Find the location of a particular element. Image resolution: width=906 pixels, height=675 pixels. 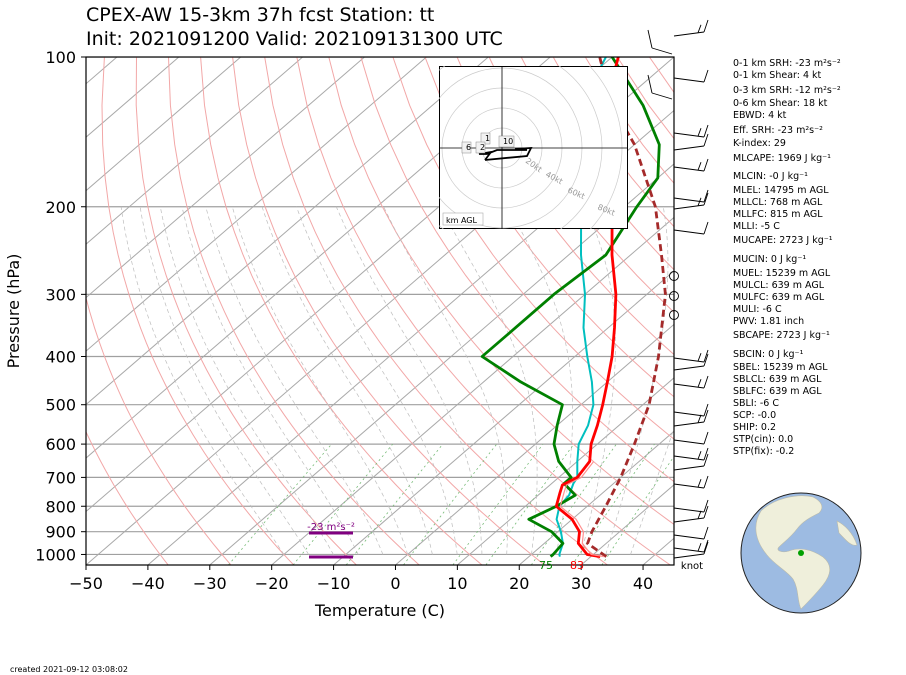

x-tick-label: 10 is located at coordinates (457, 583).